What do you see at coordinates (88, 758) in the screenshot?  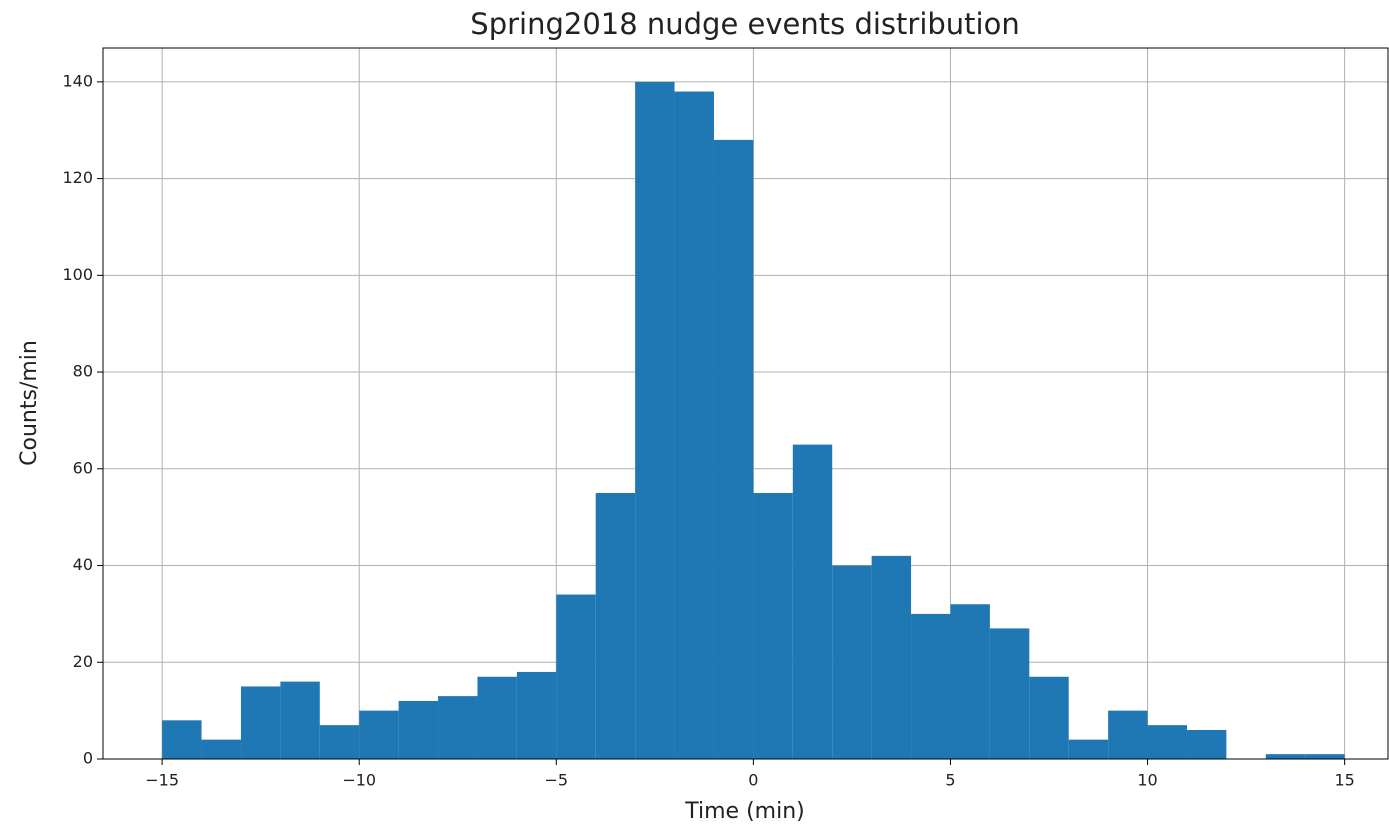 I see `y-tick-label: 0` at bounding box center [88, 758].